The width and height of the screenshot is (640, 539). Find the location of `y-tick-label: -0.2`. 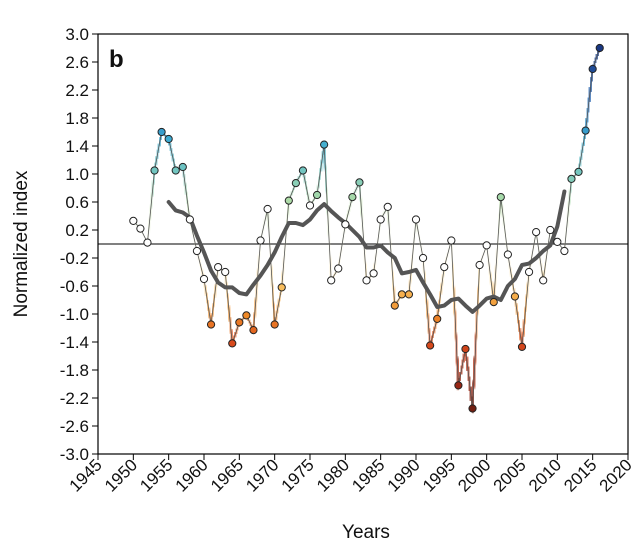

y-tick-label: -0.2 is located at coordinates (74, 258).